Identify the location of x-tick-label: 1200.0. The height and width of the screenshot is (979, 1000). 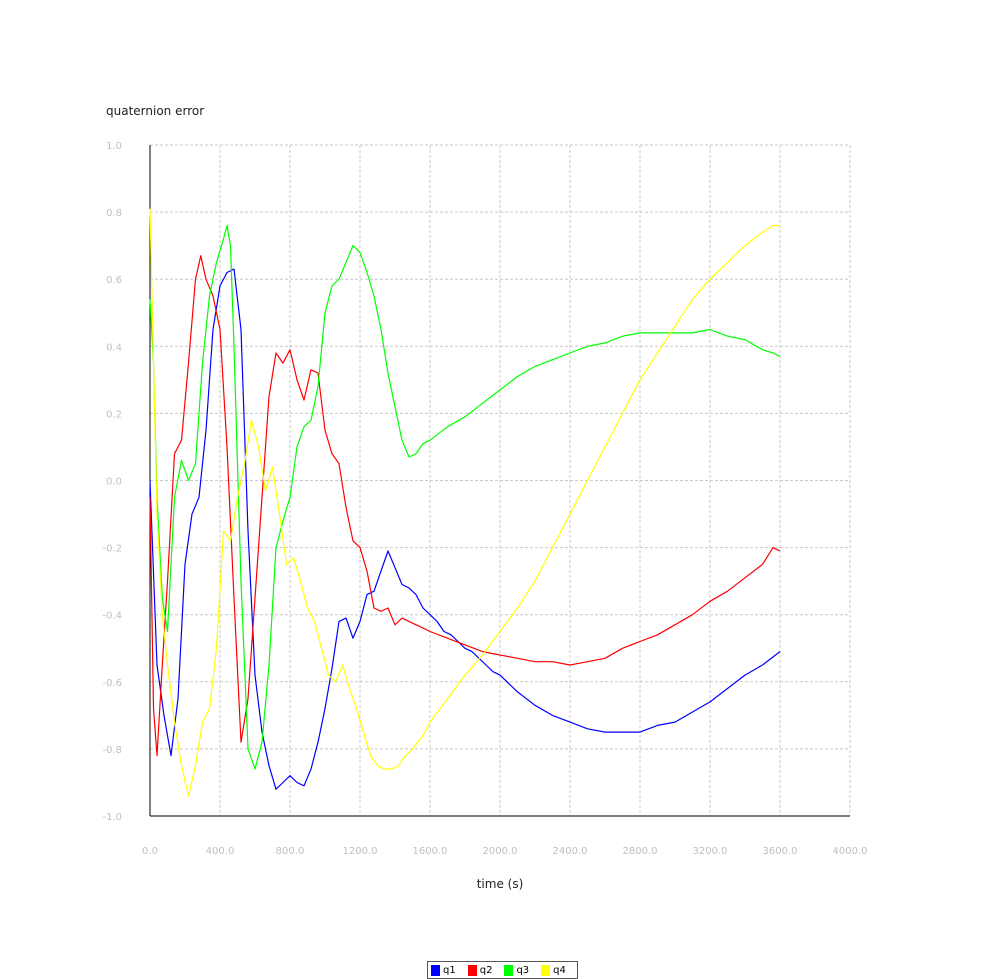
(360, 851).